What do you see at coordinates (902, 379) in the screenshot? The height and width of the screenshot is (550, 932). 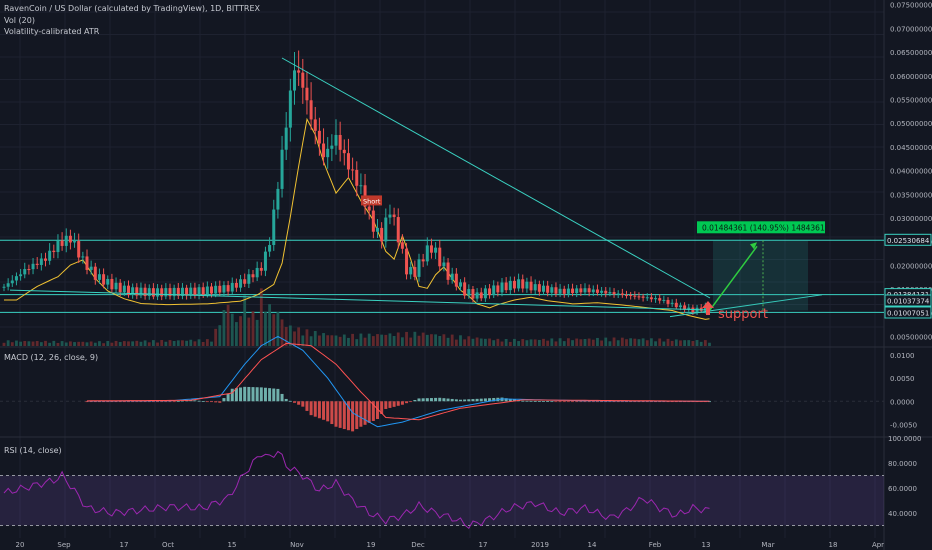 I see `macd-tick-label: 0.0050` at bounding box center [902, 379].